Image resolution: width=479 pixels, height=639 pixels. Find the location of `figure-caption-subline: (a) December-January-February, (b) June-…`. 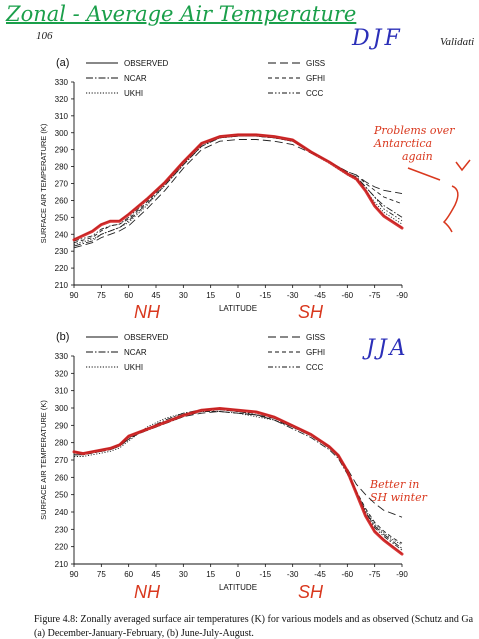

figure-caption-subline: (a) December-January-February, (b) June-… is located at coordinates (144, 633).